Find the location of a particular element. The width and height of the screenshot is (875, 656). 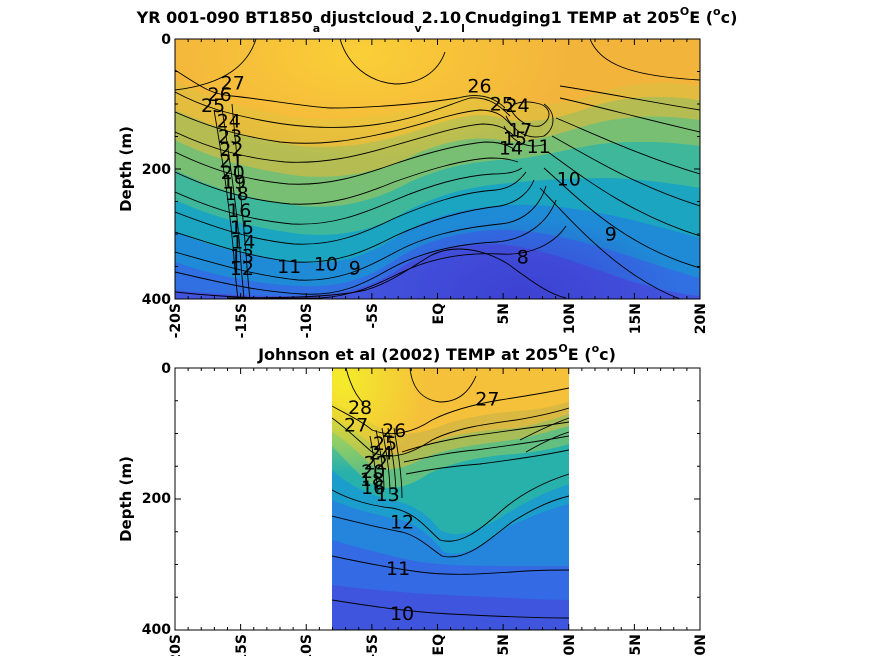

panel-a-title-part-0: YR 001-090 BT1850 is located at coordinates (224, 17).